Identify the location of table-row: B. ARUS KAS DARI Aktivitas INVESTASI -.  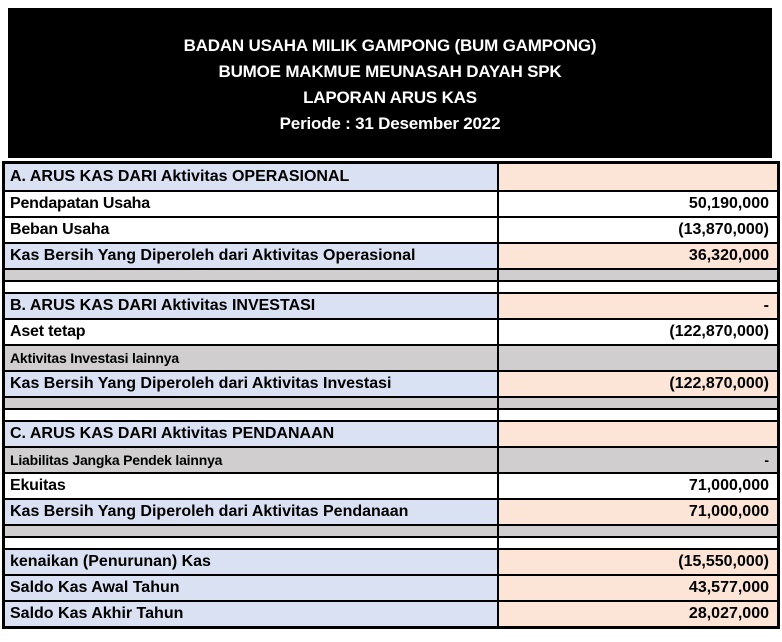
(391, 305).